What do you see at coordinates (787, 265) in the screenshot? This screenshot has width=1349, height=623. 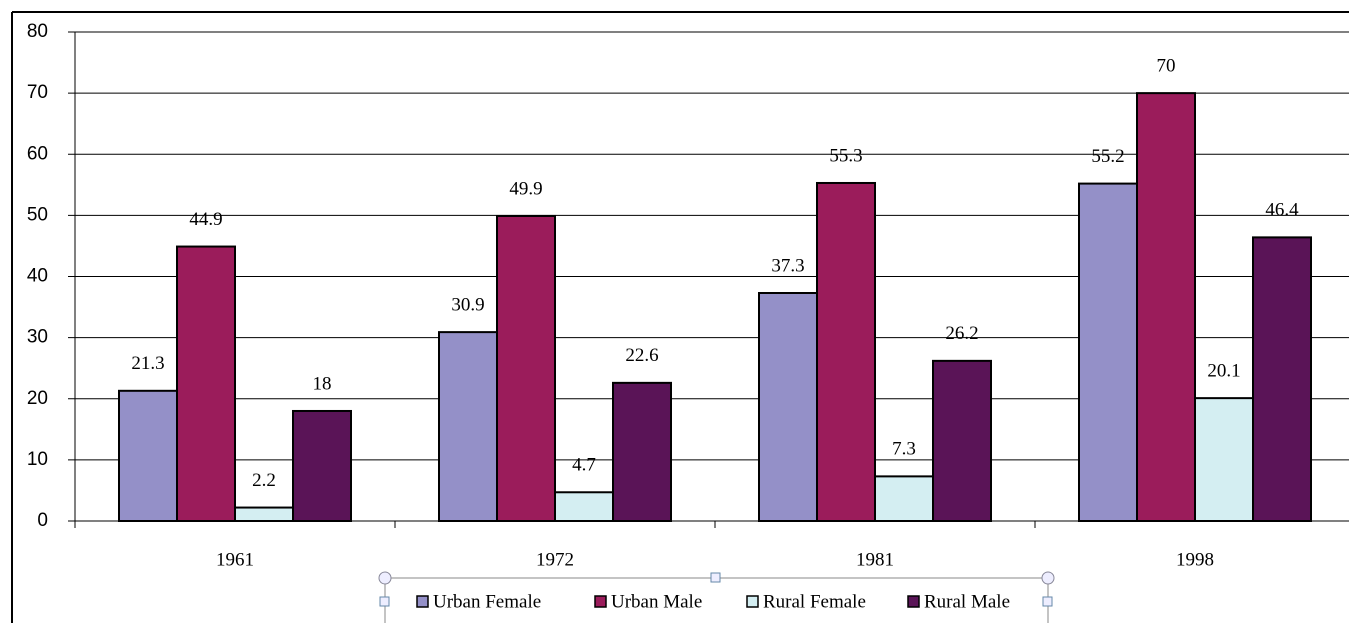 I see `data-label: 37.3` at bounding box center [787, 265].